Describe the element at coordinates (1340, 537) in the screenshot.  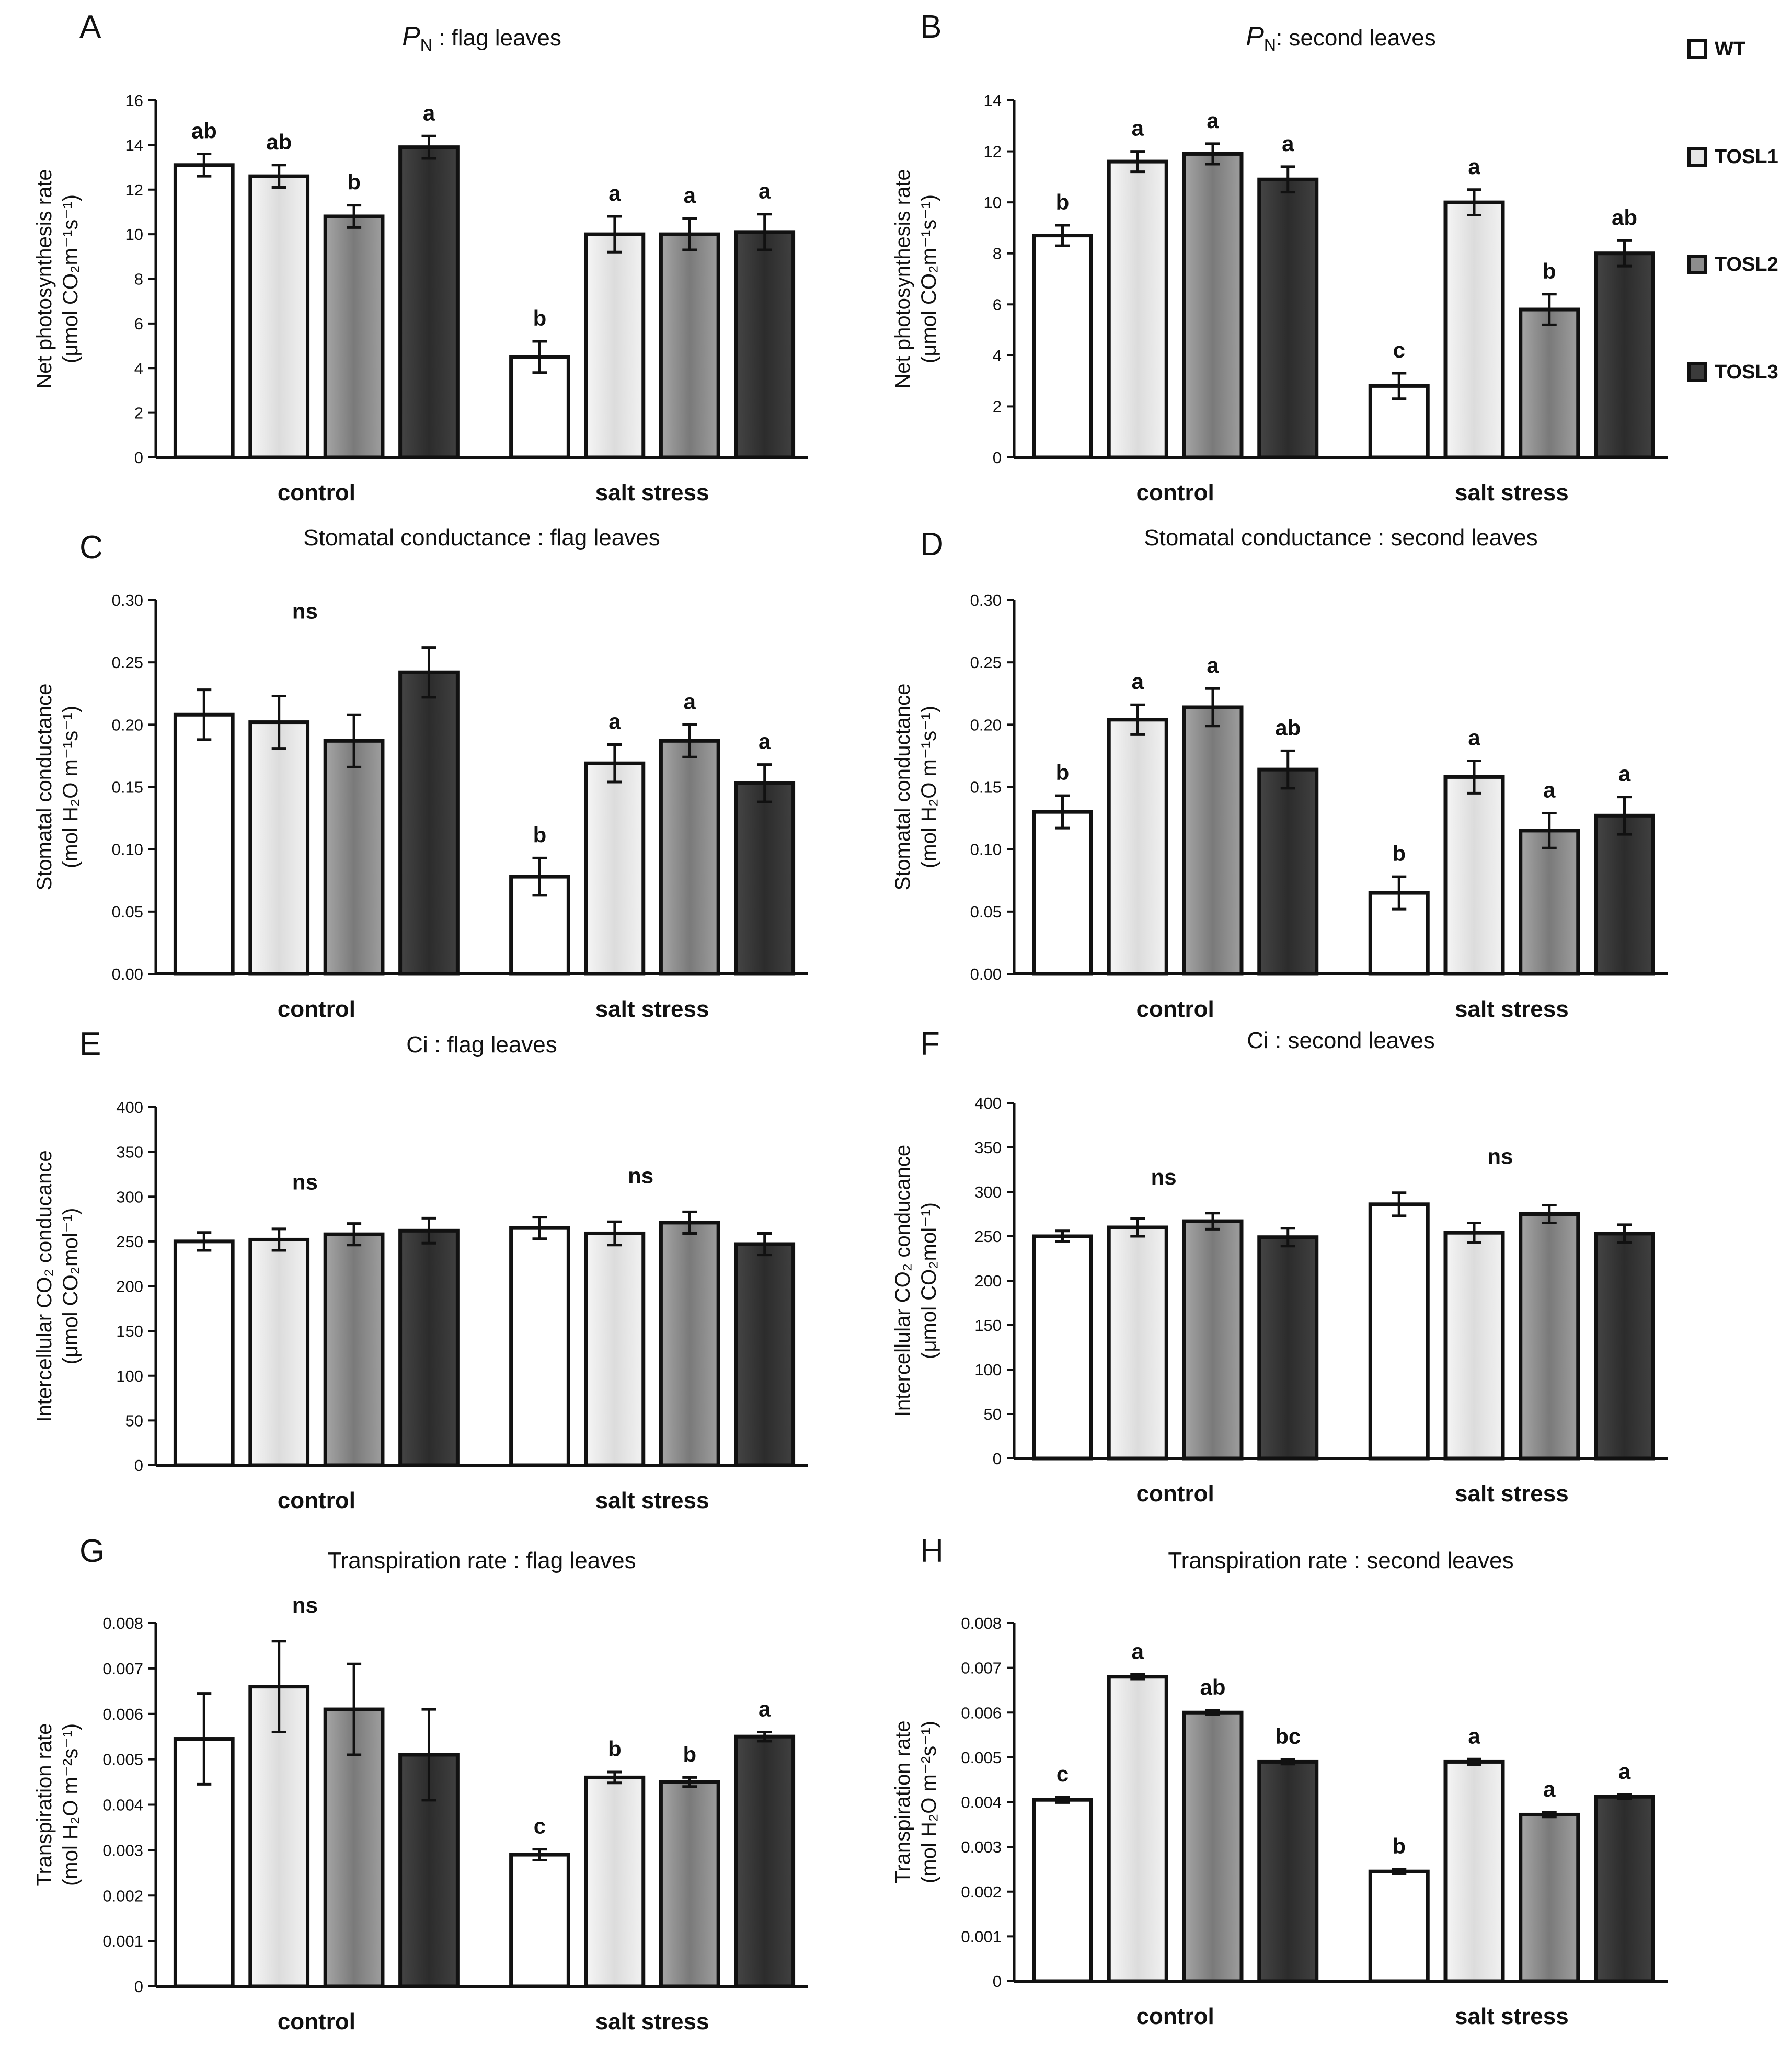
I see `chart-title: Stomatal conductance : second leaves` at that location.